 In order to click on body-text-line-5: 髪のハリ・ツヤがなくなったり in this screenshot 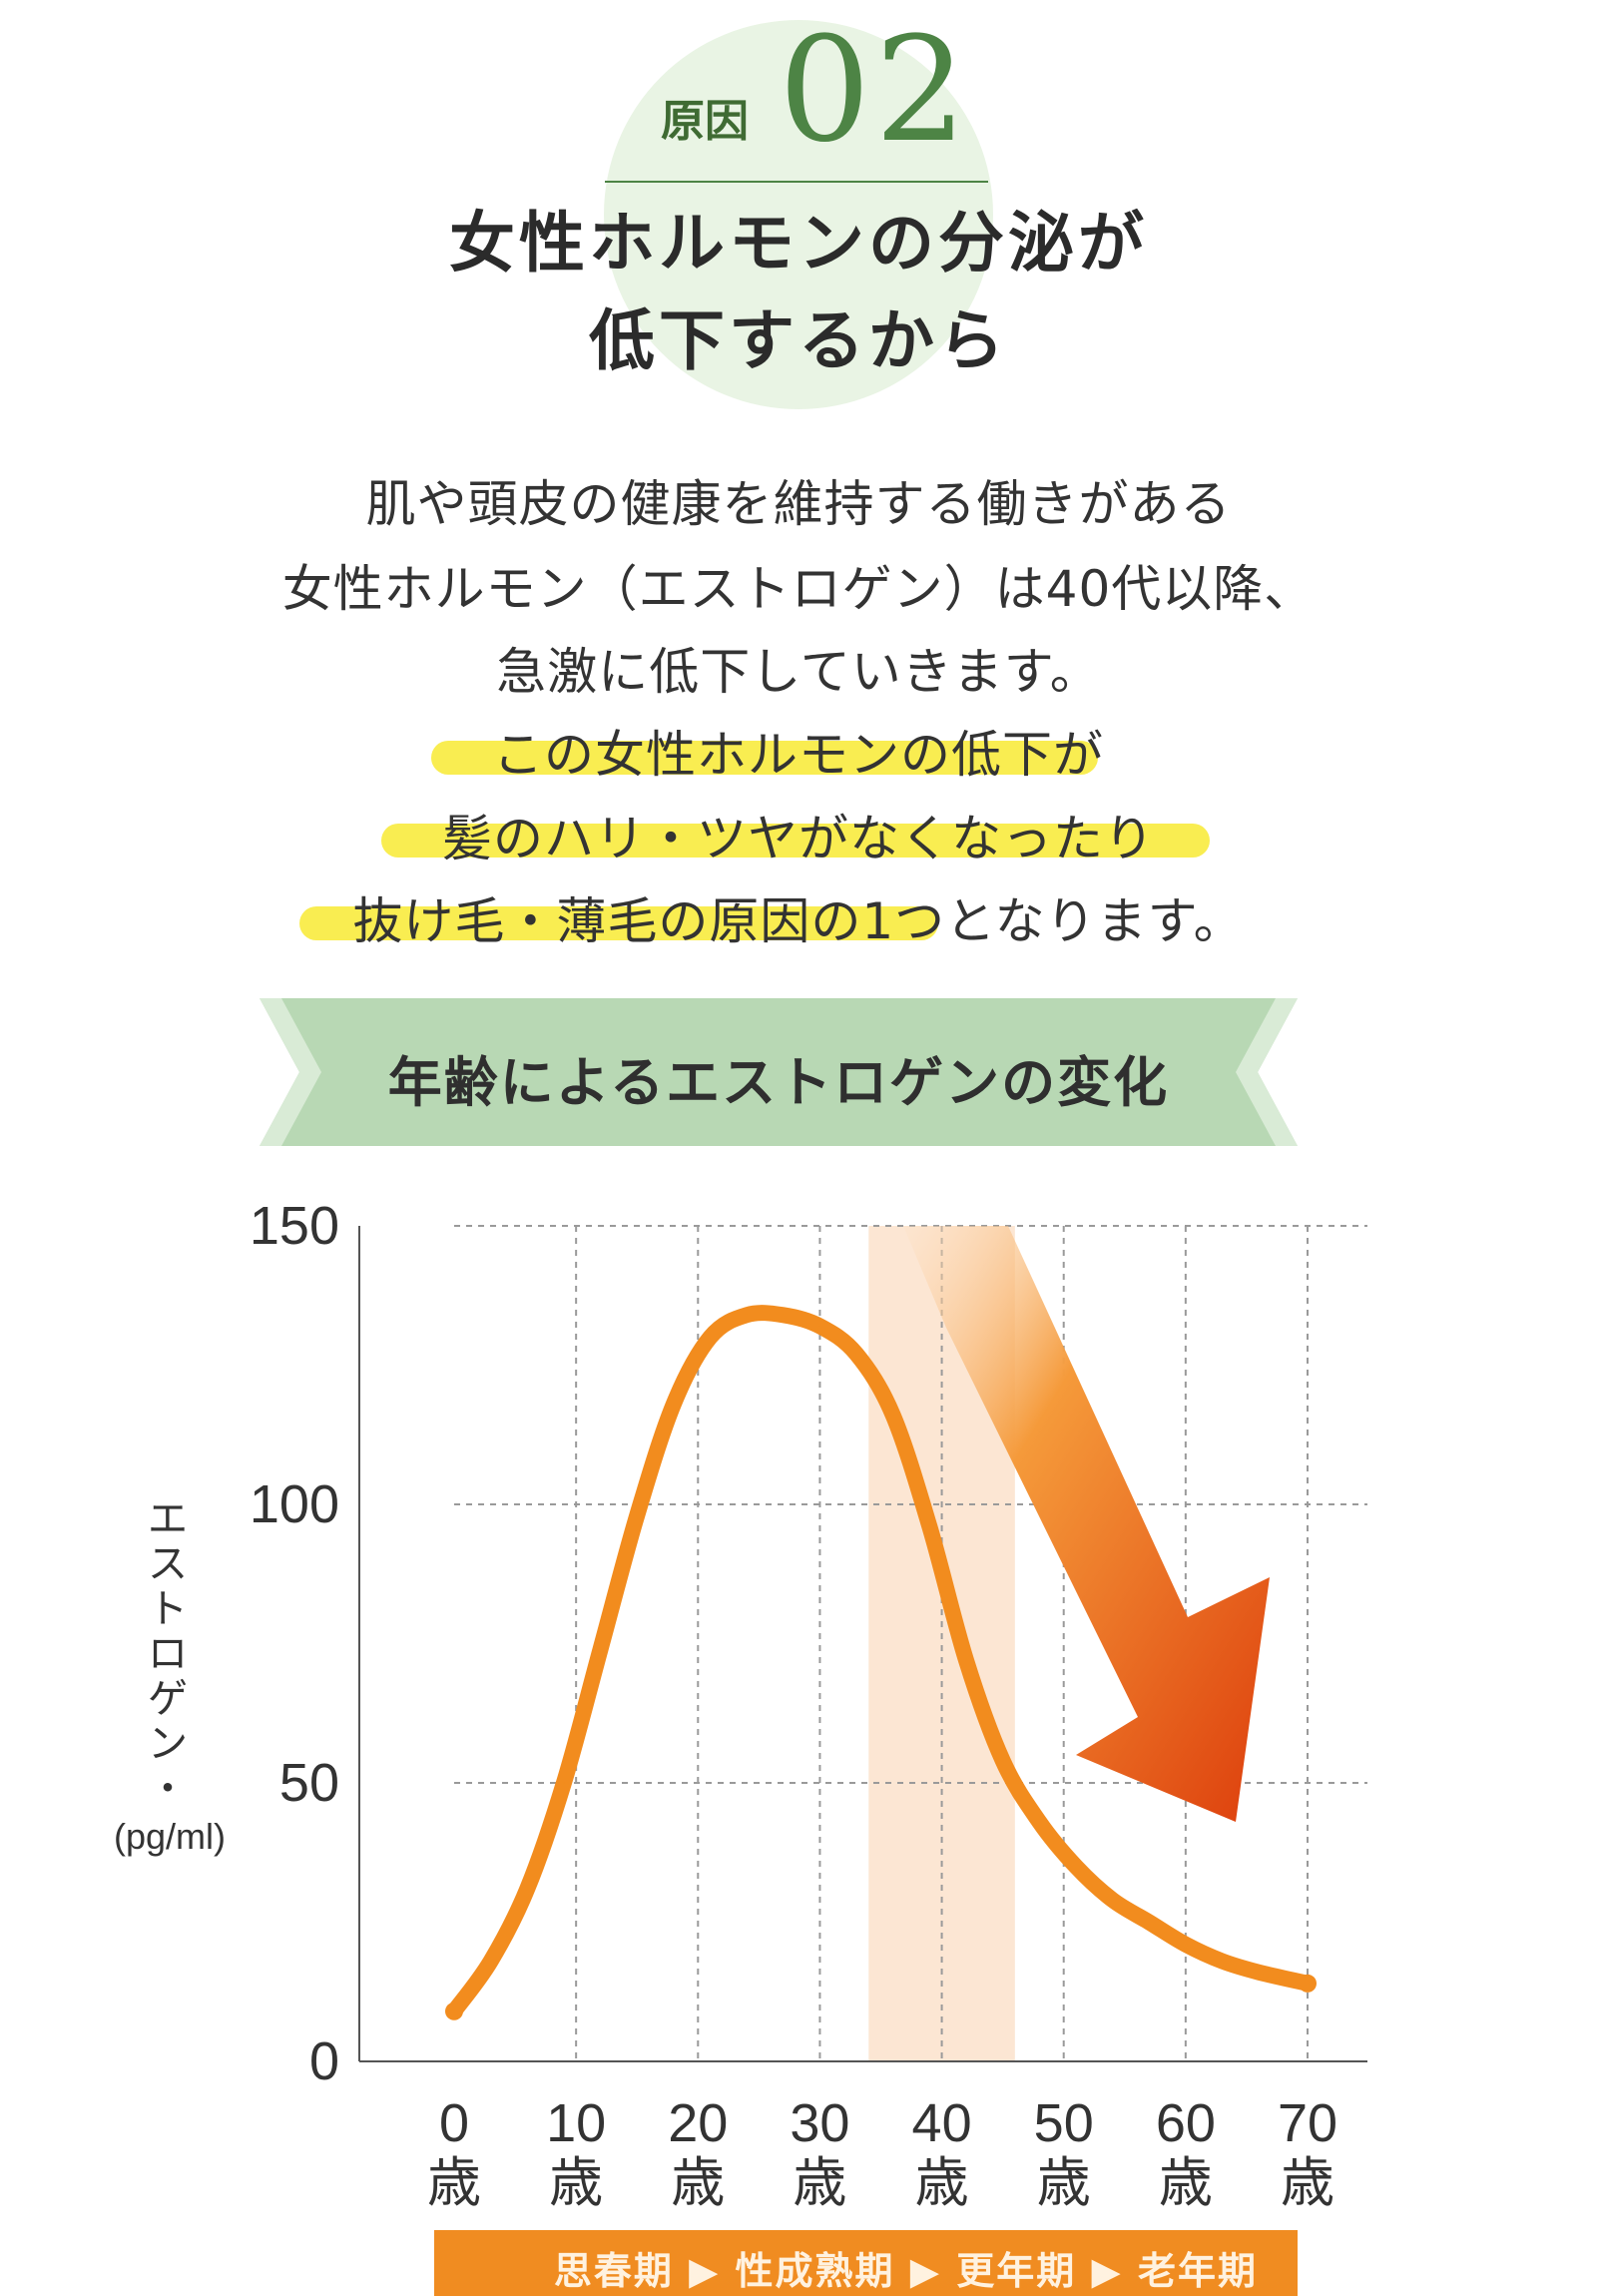, I will do `click(798, 839)`.